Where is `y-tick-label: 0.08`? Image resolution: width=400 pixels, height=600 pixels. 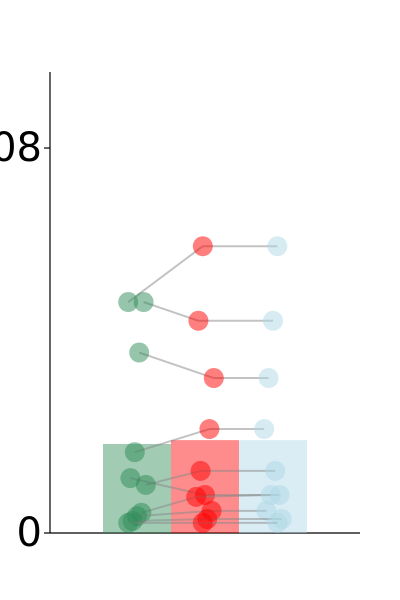 y-tick-label: 0.08 is located at coordinates (21, 148).